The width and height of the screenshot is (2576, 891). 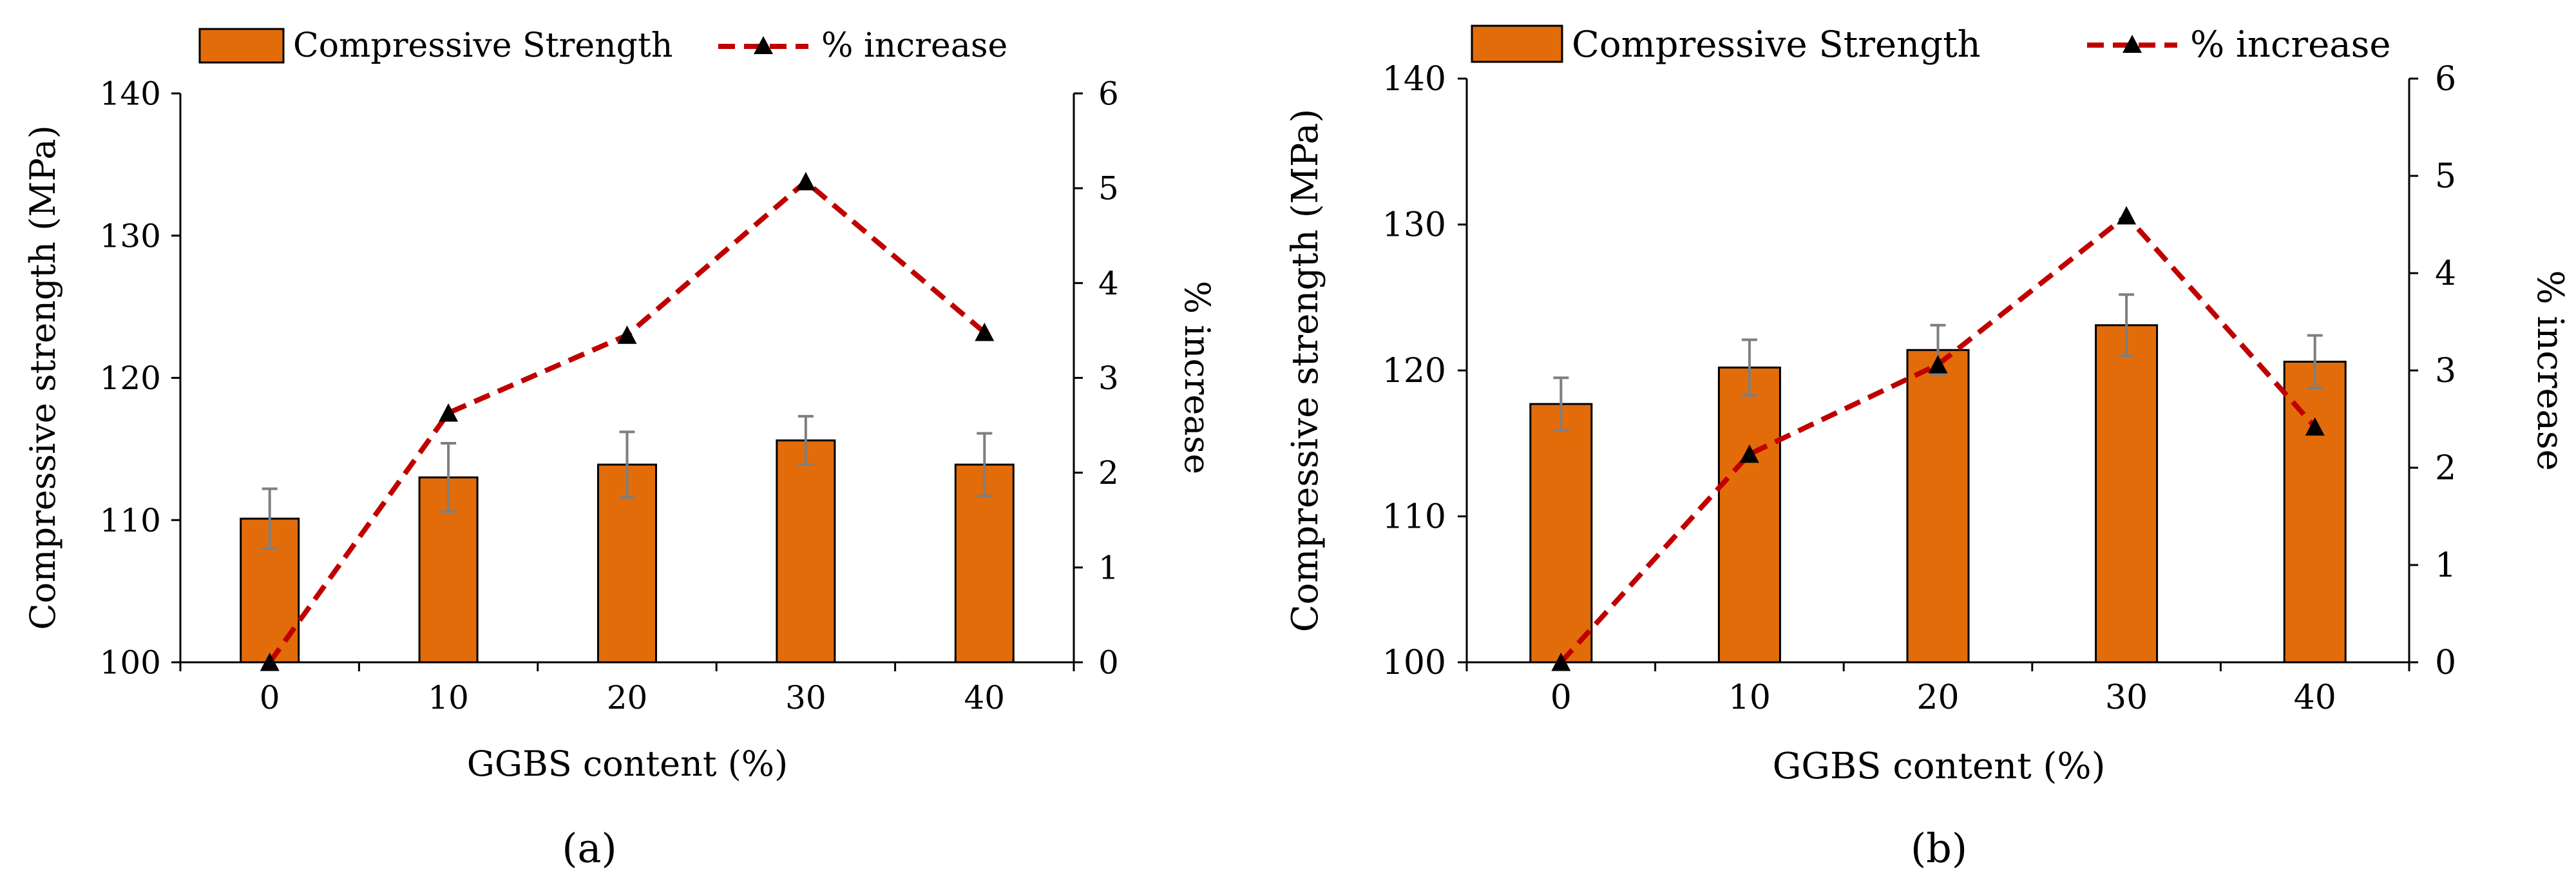 I want to click on y2-axis-label-a: % increase, so click(x=1197, y=377).